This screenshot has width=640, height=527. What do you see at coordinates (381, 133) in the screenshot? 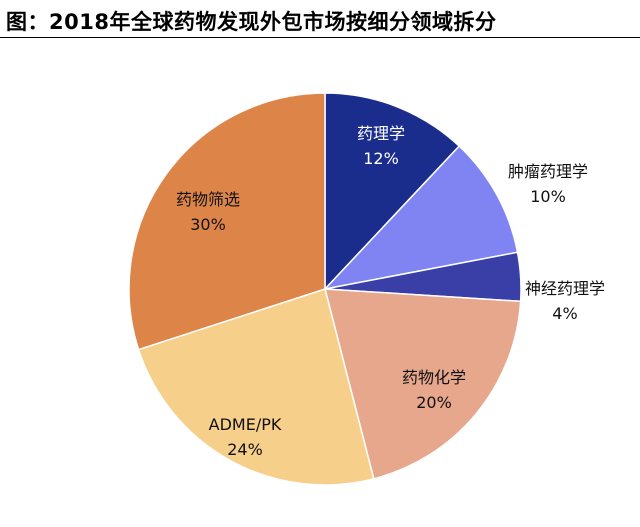
I see `slice-label-1: 药理学` at bounding box center [381, 133].